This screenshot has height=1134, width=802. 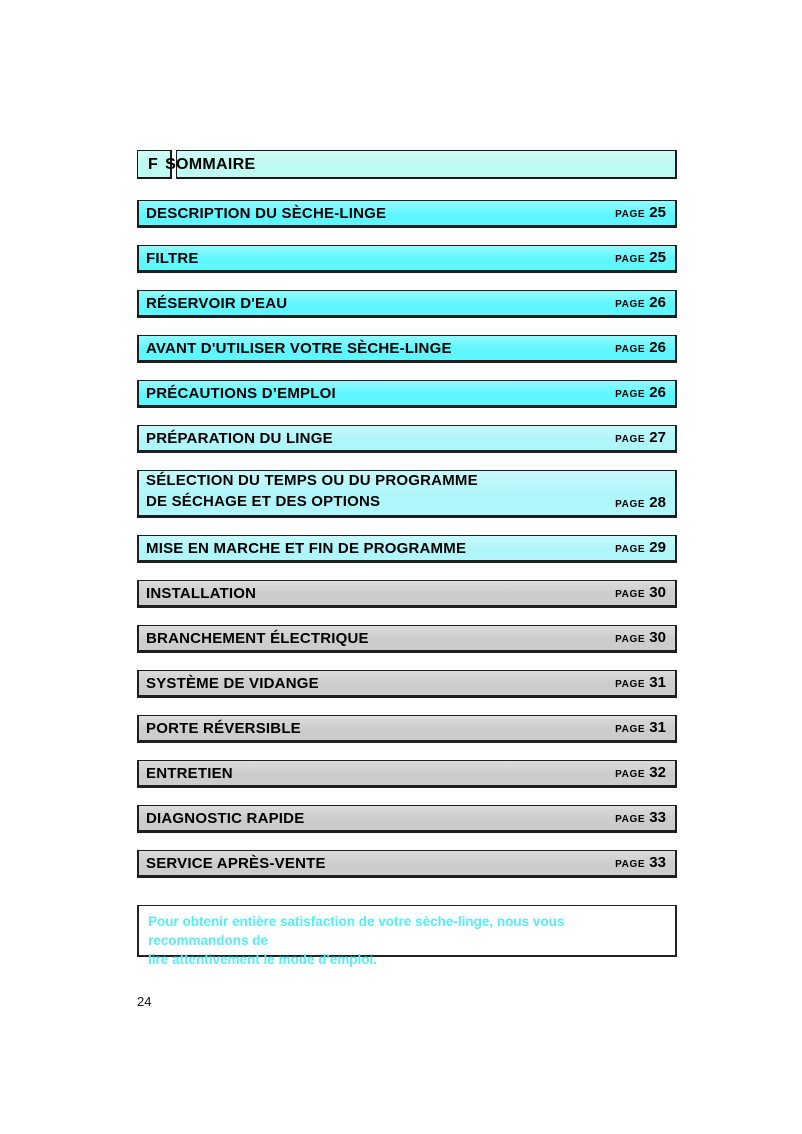 What do you see at coordinates (210, 164) in the screenshot?
I see `title-text: SOMMAIRE` at bounding box center [210, 164].